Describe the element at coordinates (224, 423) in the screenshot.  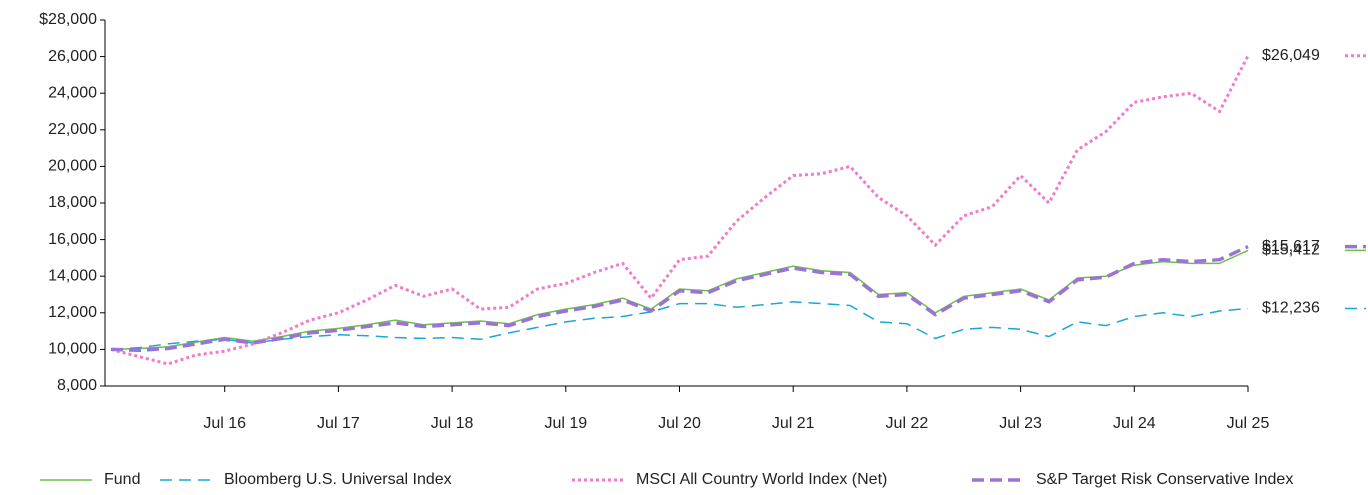
I see `x-tick-label: Jul 16` at that location.